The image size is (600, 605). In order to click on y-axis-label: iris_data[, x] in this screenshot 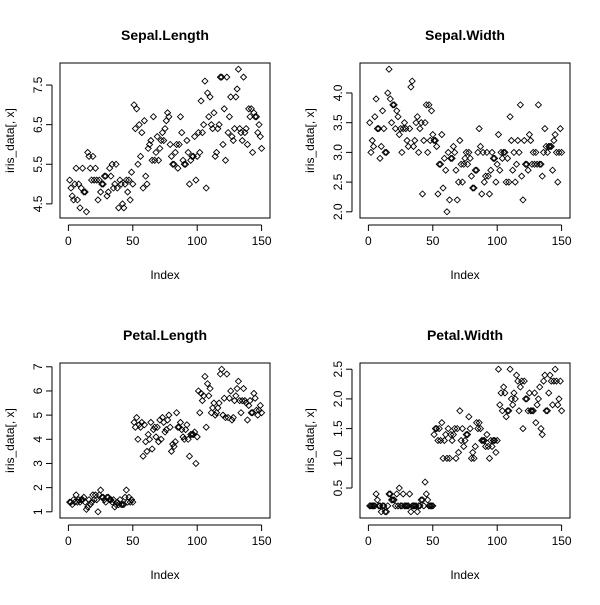, I will do `click(310, 140)`.